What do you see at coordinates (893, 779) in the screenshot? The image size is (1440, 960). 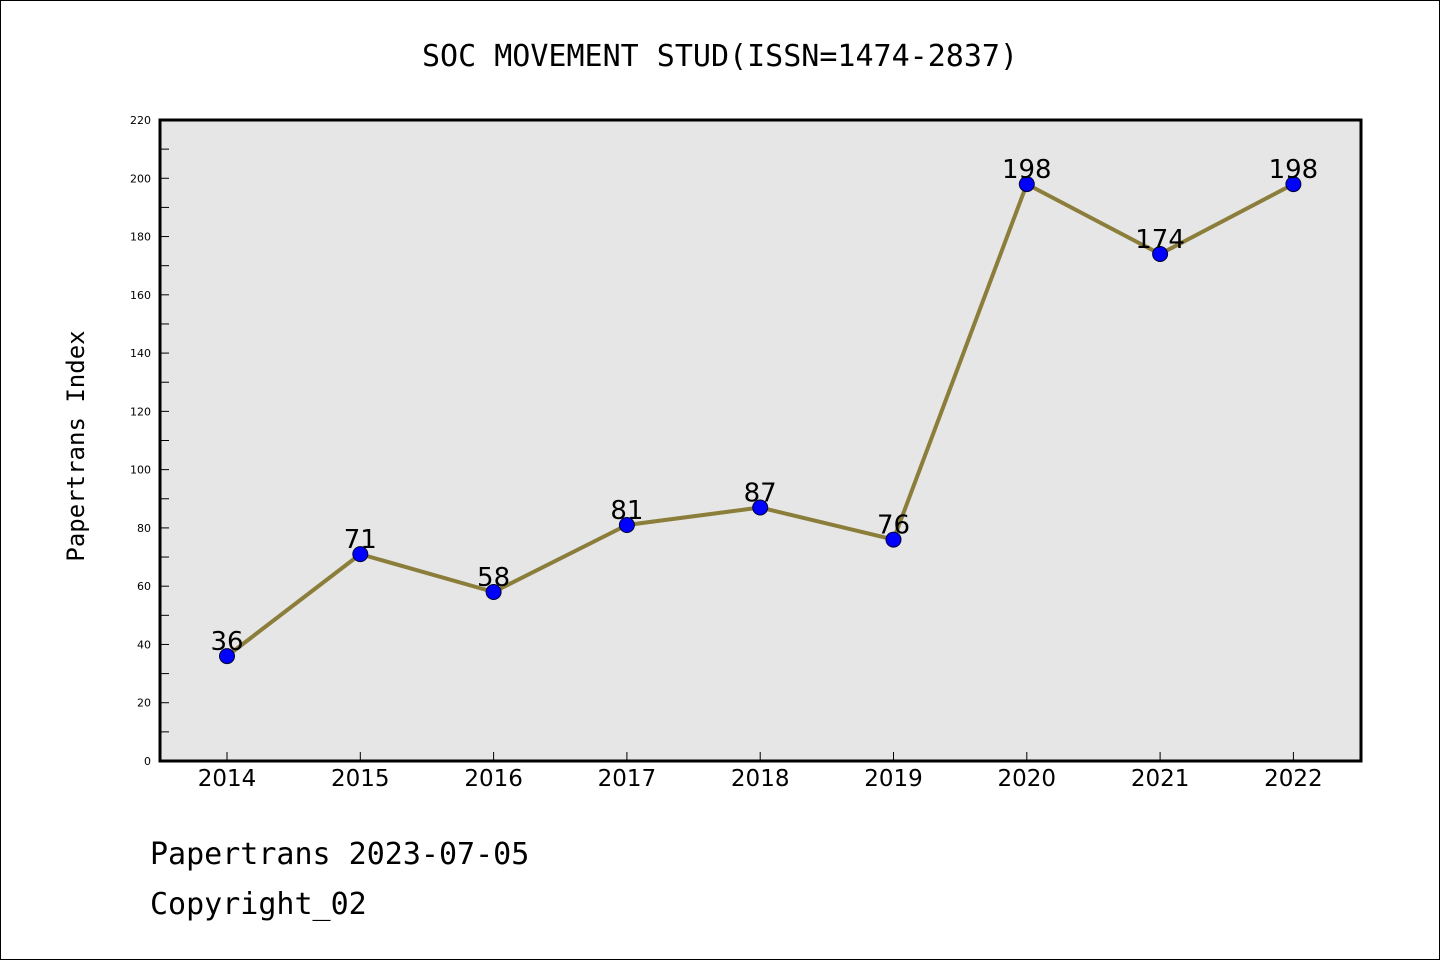 I see `x-tick-label: 2019` at bounding box center [893, 779].